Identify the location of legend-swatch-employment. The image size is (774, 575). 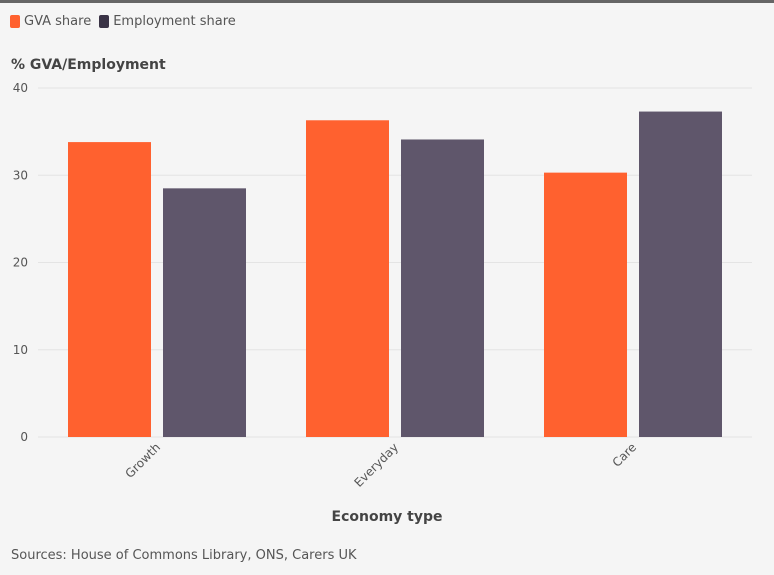
(104, 21).